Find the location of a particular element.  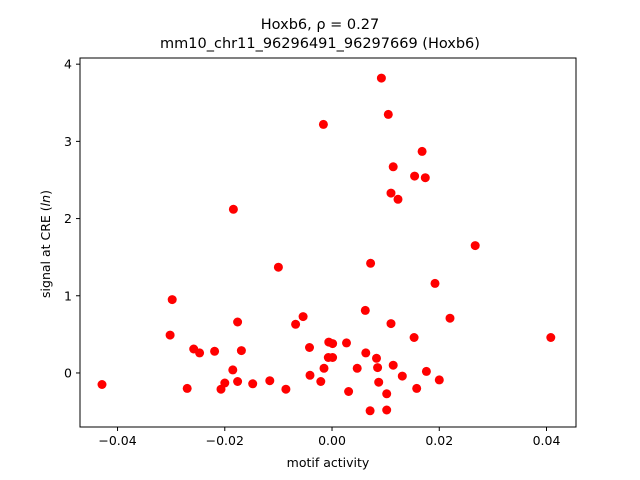

x-tick-label: −0.02 is located at coordinates (225, 440).